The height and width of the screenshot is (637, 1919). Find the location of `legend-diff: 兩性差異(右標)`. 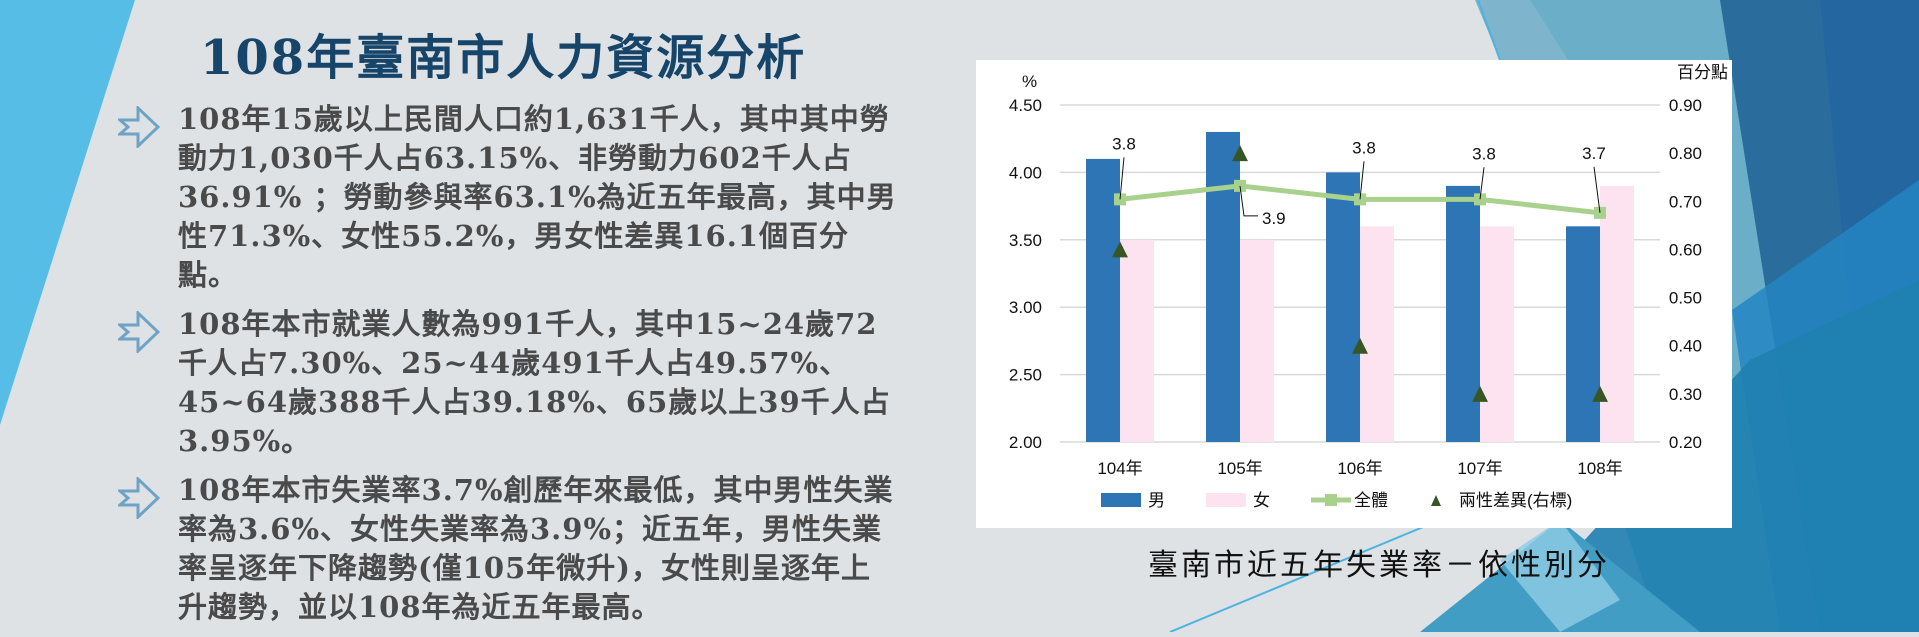

legend-diff: 兩性差異(右標) is located at coordinates (1515, 500).